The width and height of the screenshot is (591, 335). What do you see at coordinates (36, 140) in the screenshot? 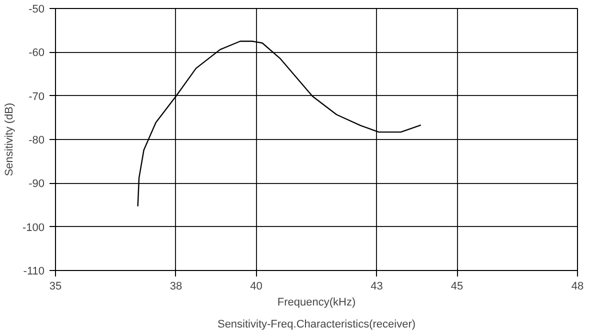
I see `y-tick-label: -80` at bounding box center [36, 140].